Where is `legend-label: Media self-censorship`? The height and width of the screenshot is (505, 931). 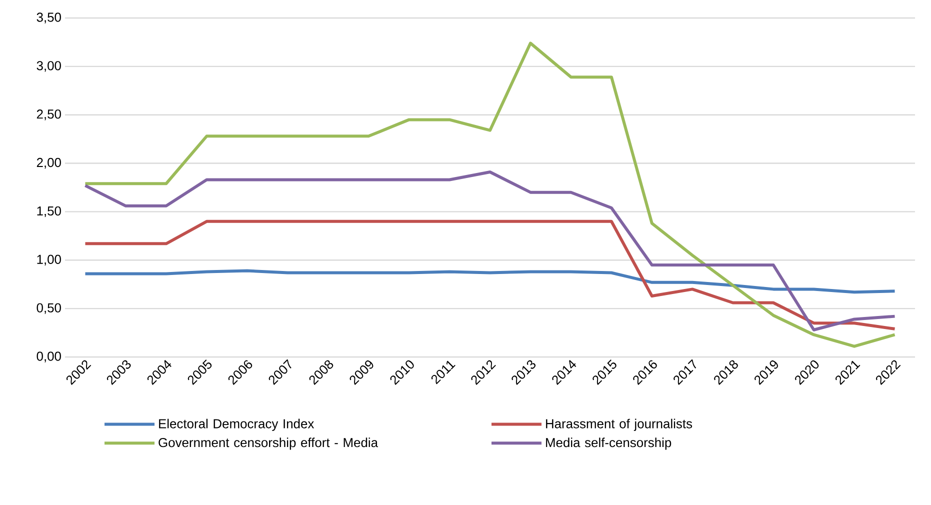 legend-label: Media self-censorship is located at coordinates (609, 444).